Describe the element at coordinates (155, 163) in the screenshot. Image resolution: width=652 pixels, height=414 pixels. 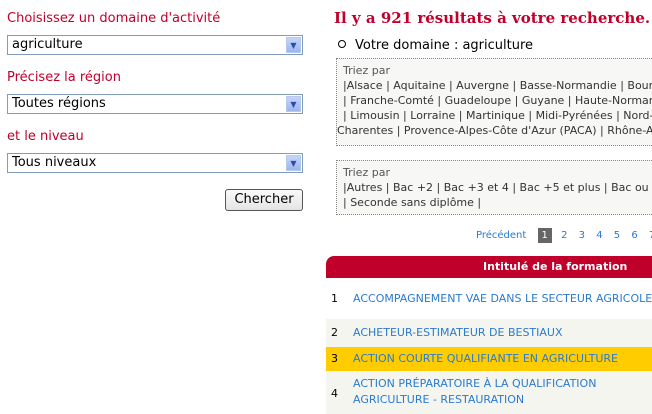
I see `level-select: Tous niveaux ▼` at that location.